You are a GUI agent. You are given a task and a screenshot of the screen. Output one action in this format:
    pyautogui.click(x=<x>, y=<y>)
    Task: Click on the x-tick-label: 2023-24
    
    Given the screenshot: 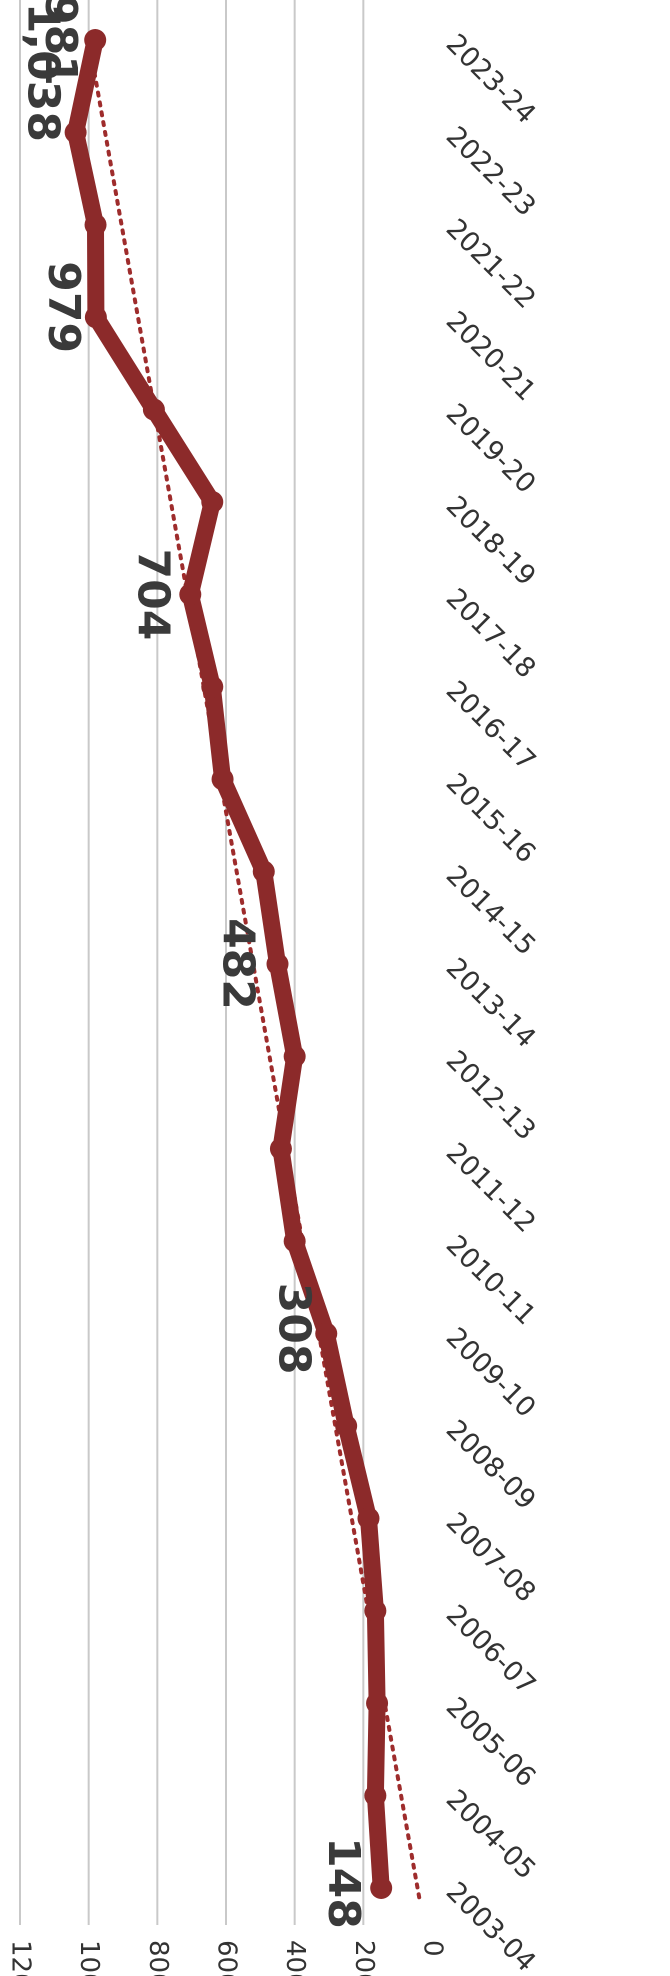 What is the action you would take?
    pyautogui.click(x=491, y=79)
    